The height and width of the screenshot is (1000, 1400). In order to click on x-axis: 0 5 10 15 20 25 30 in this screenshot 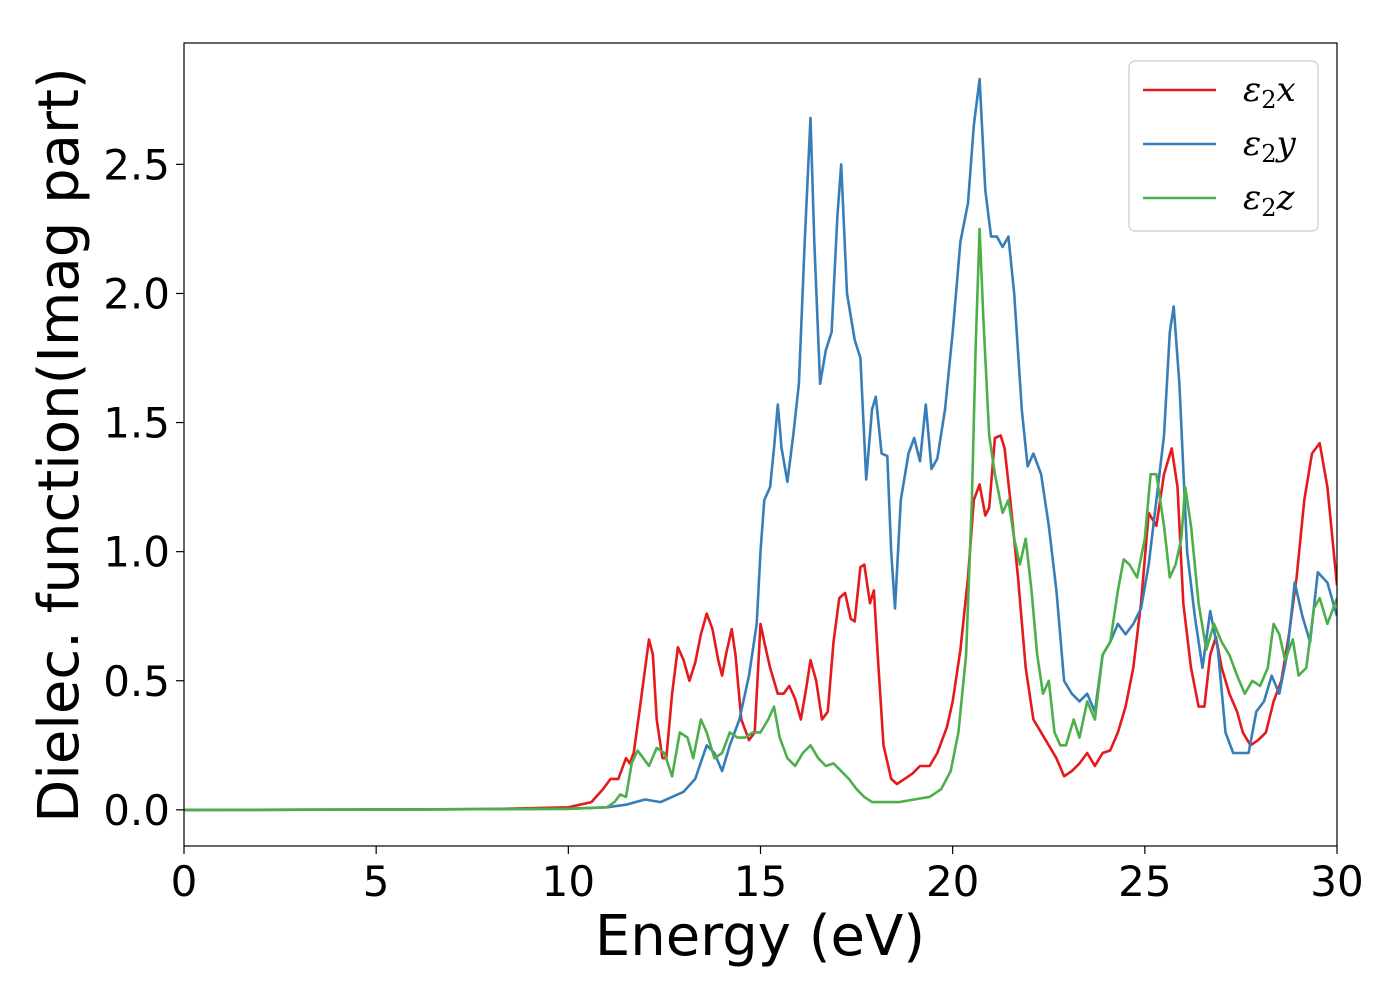, I will do `click(767, 876)`.